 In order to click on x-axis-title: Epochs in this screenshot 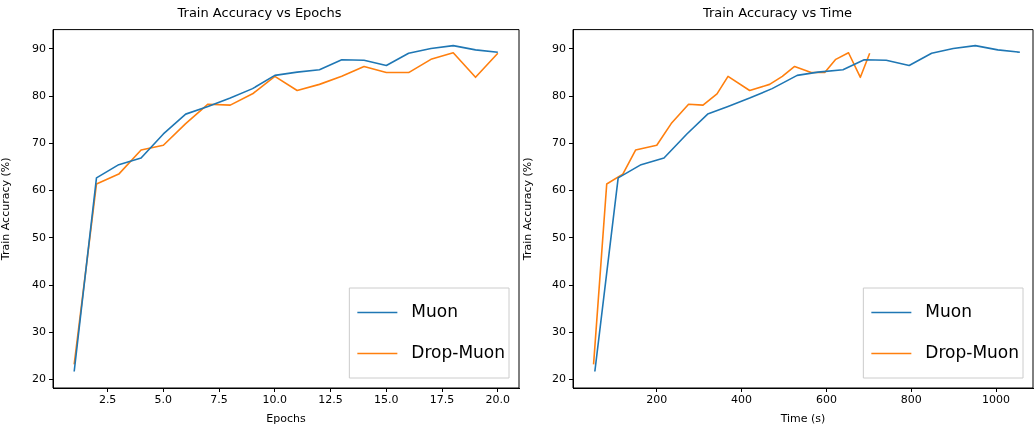, I will do `click(286, 419)`.